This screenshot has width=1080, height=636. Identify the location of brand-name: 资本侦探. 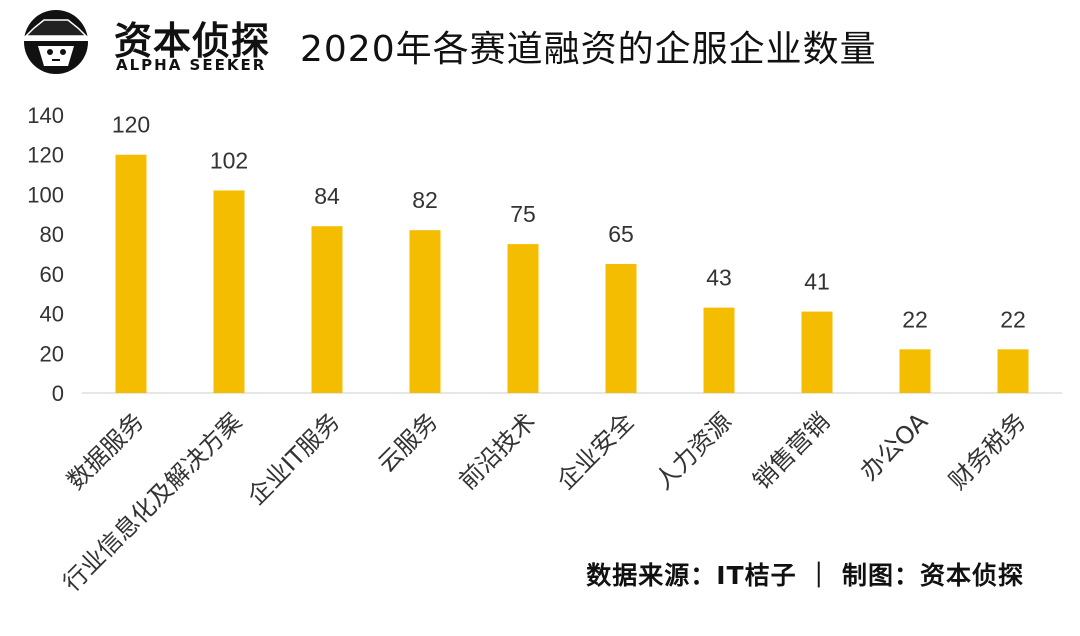
(192, 41).